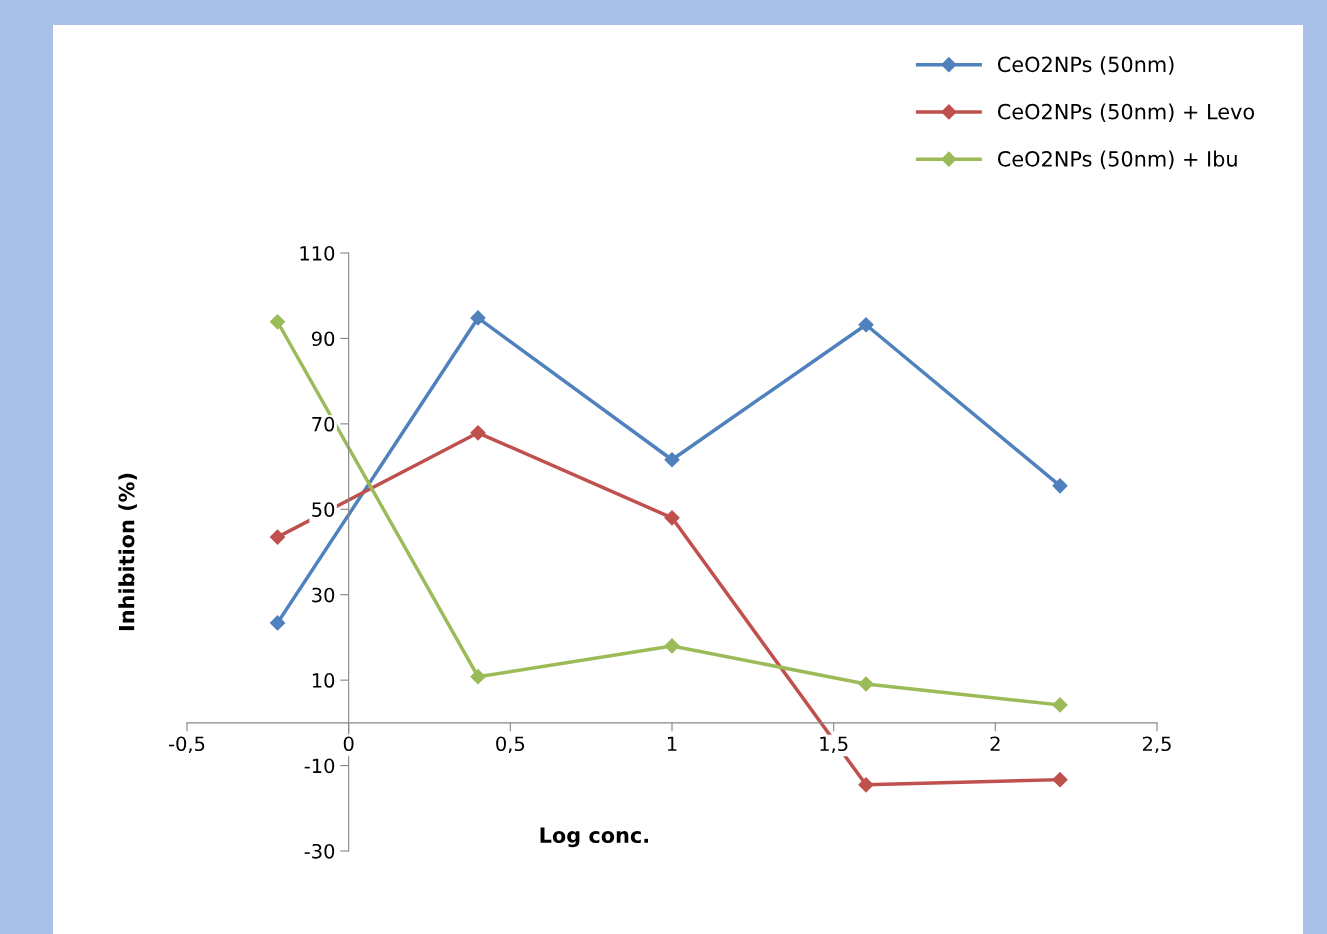  I want to click on y-tick-label: 50, so click(323, 509).